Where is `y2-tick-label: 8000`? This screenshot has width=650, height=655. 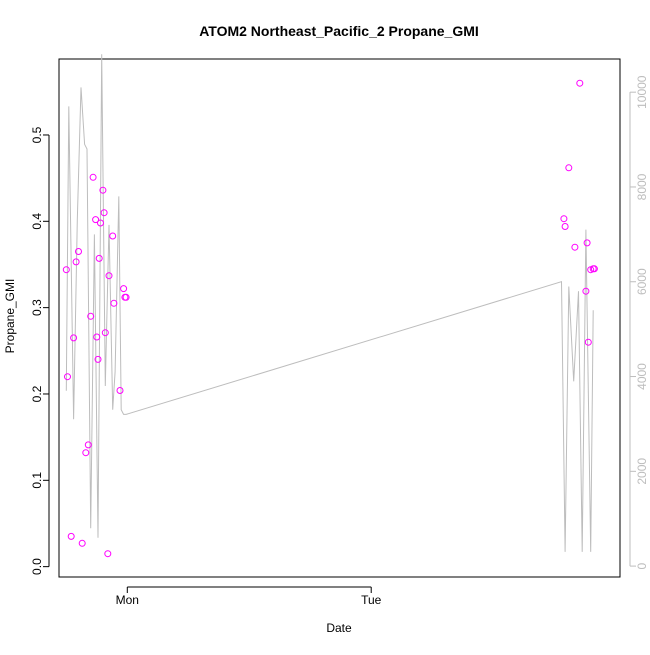 y2-tick-label: 8000 is located at coordinates (642, 186).